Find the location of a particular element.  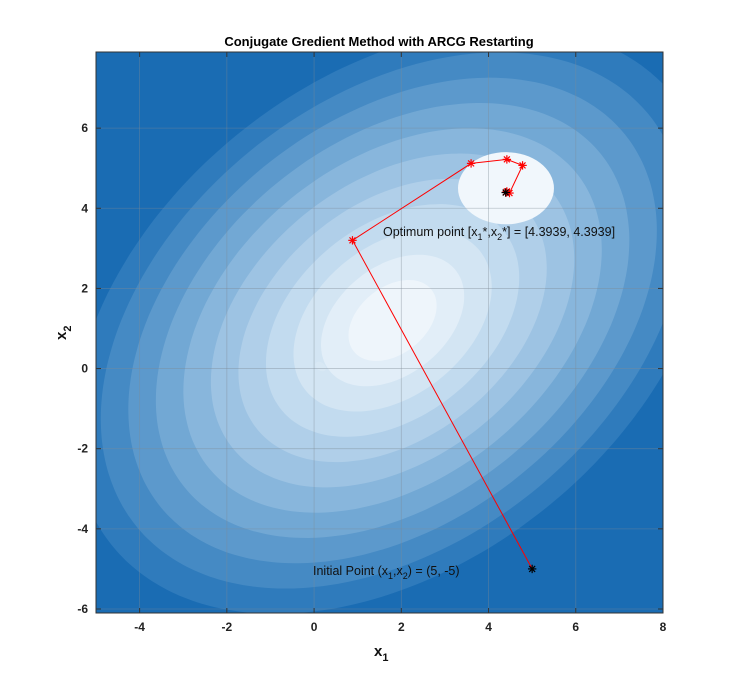

x-tick-label-3: 2 is located at coordinates (401, 627).